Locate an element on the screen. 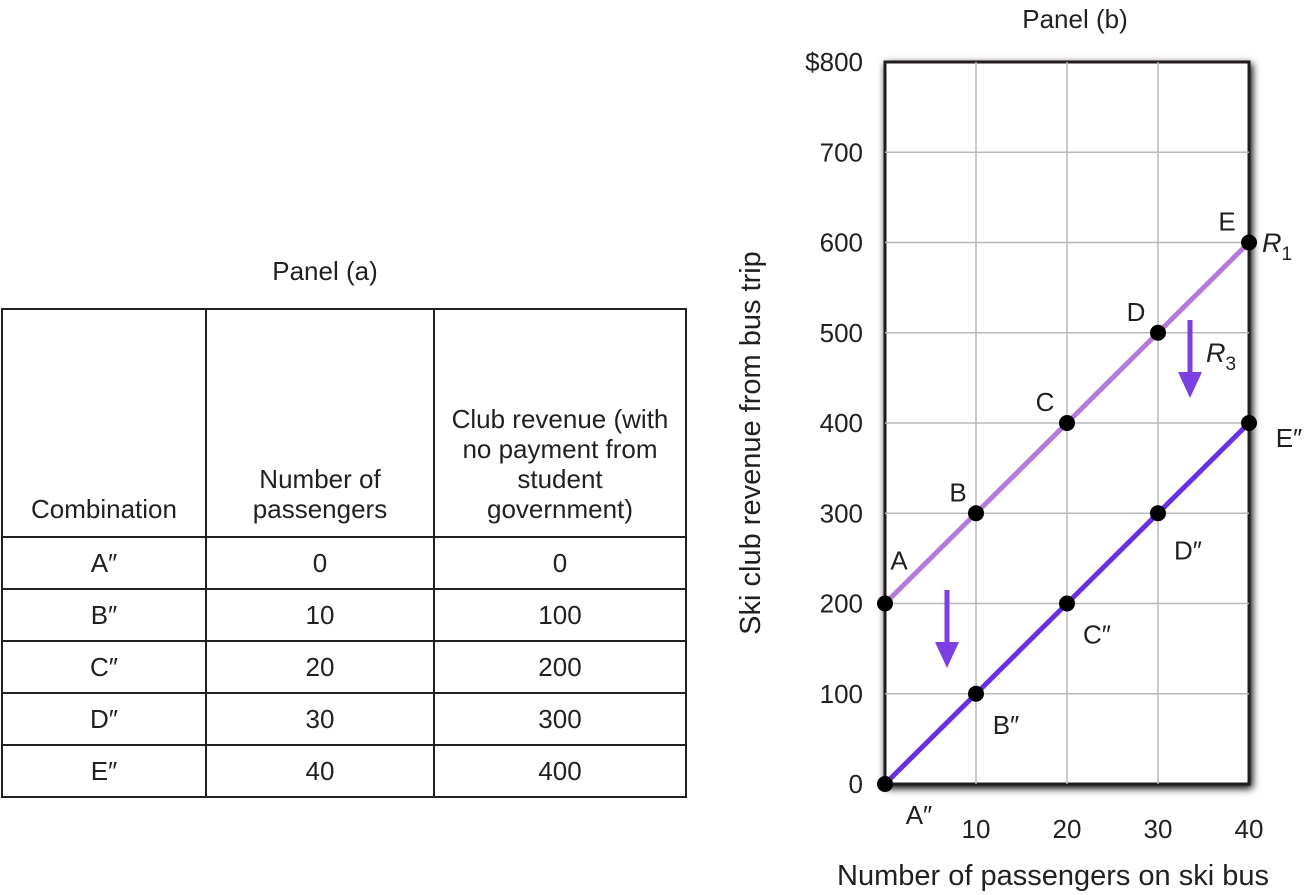 Image resolution: width=1305 pixels, height=895 pixels. table-row: E″ 40 400 is located at coordinates (344, 771).